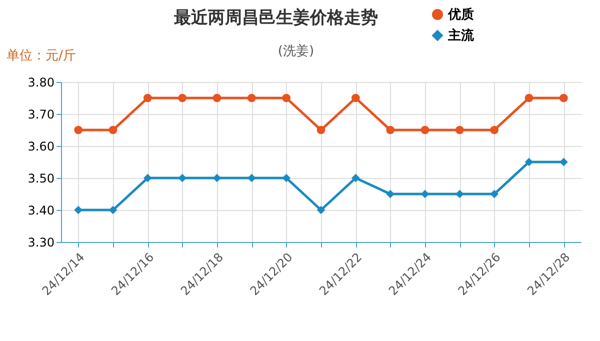 This screenshot has height=341, width=600. I want to click on chart-subtitle: (洗姜), so click(296, 51).